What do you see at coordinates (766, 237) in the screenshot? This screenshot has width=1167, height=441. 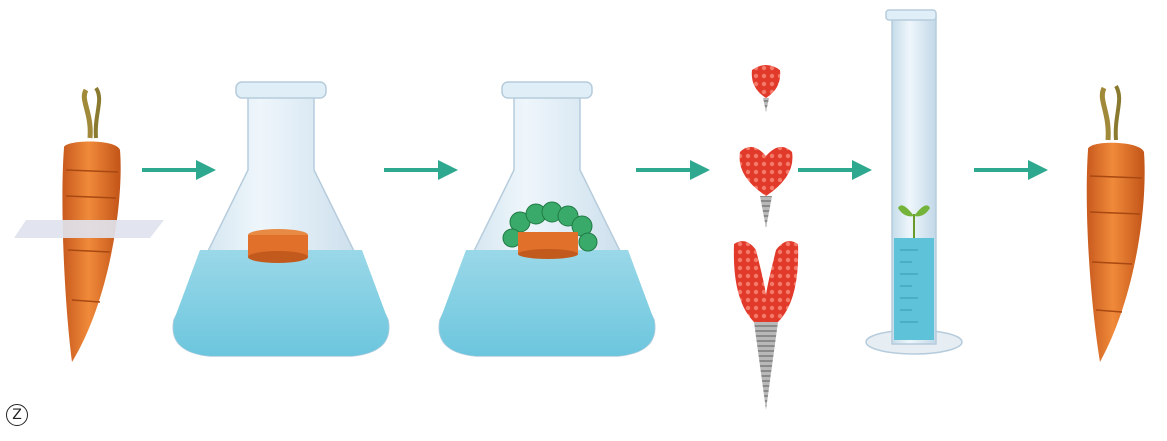 I see `developing-embryos` at bounding box center [766, 237].